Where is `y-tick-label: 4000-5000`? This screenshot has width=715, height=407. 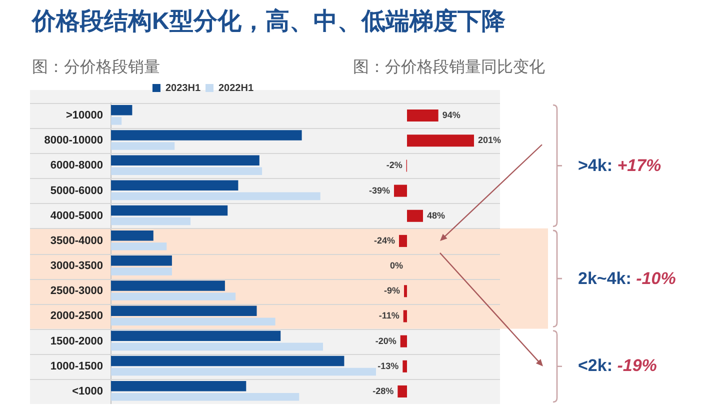
y-tick-label: 4000-5000 is located at coordinates (76, 216).